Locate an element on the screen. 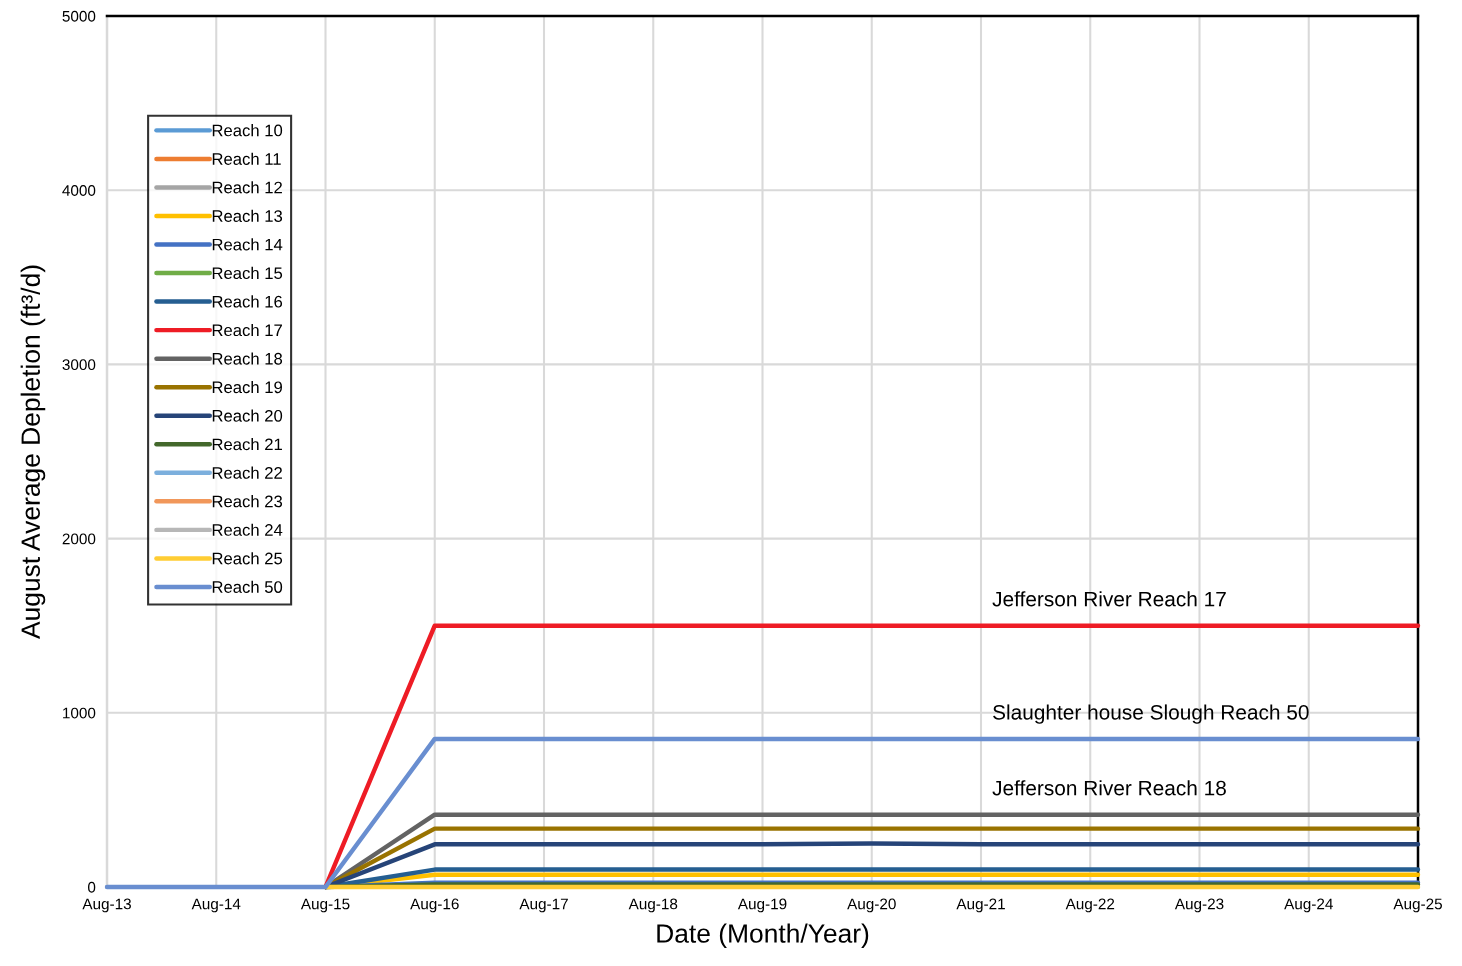 This screenshot has width=1462, height=966. x-tick-label: Aug-18 is located at coordinates (653, 905).